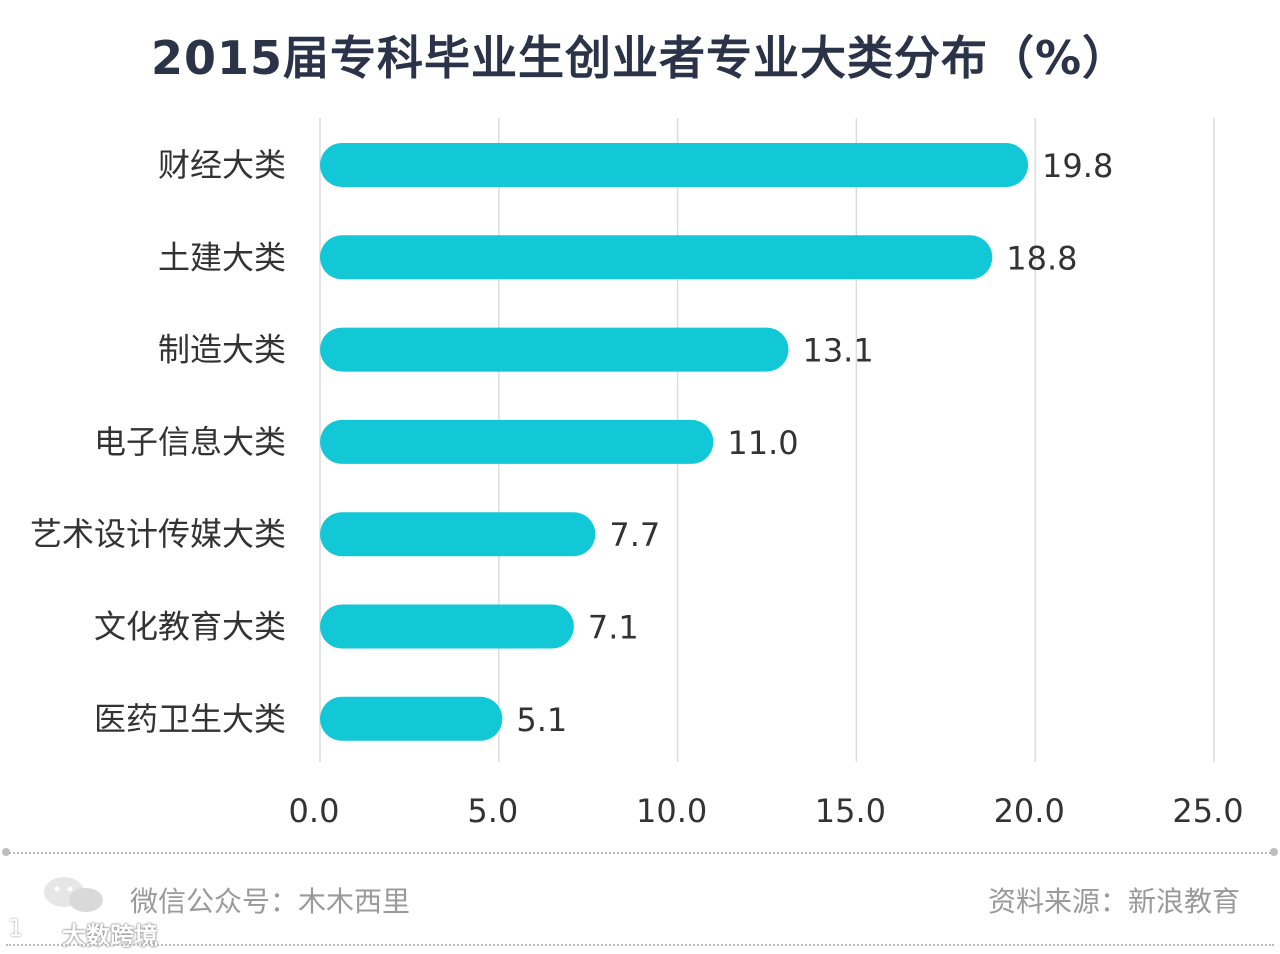 Image resolution: width=1280 pixels, height=954 pixels. I want to click on category-label: 艺术设计传媒大类, so click(158, 534).